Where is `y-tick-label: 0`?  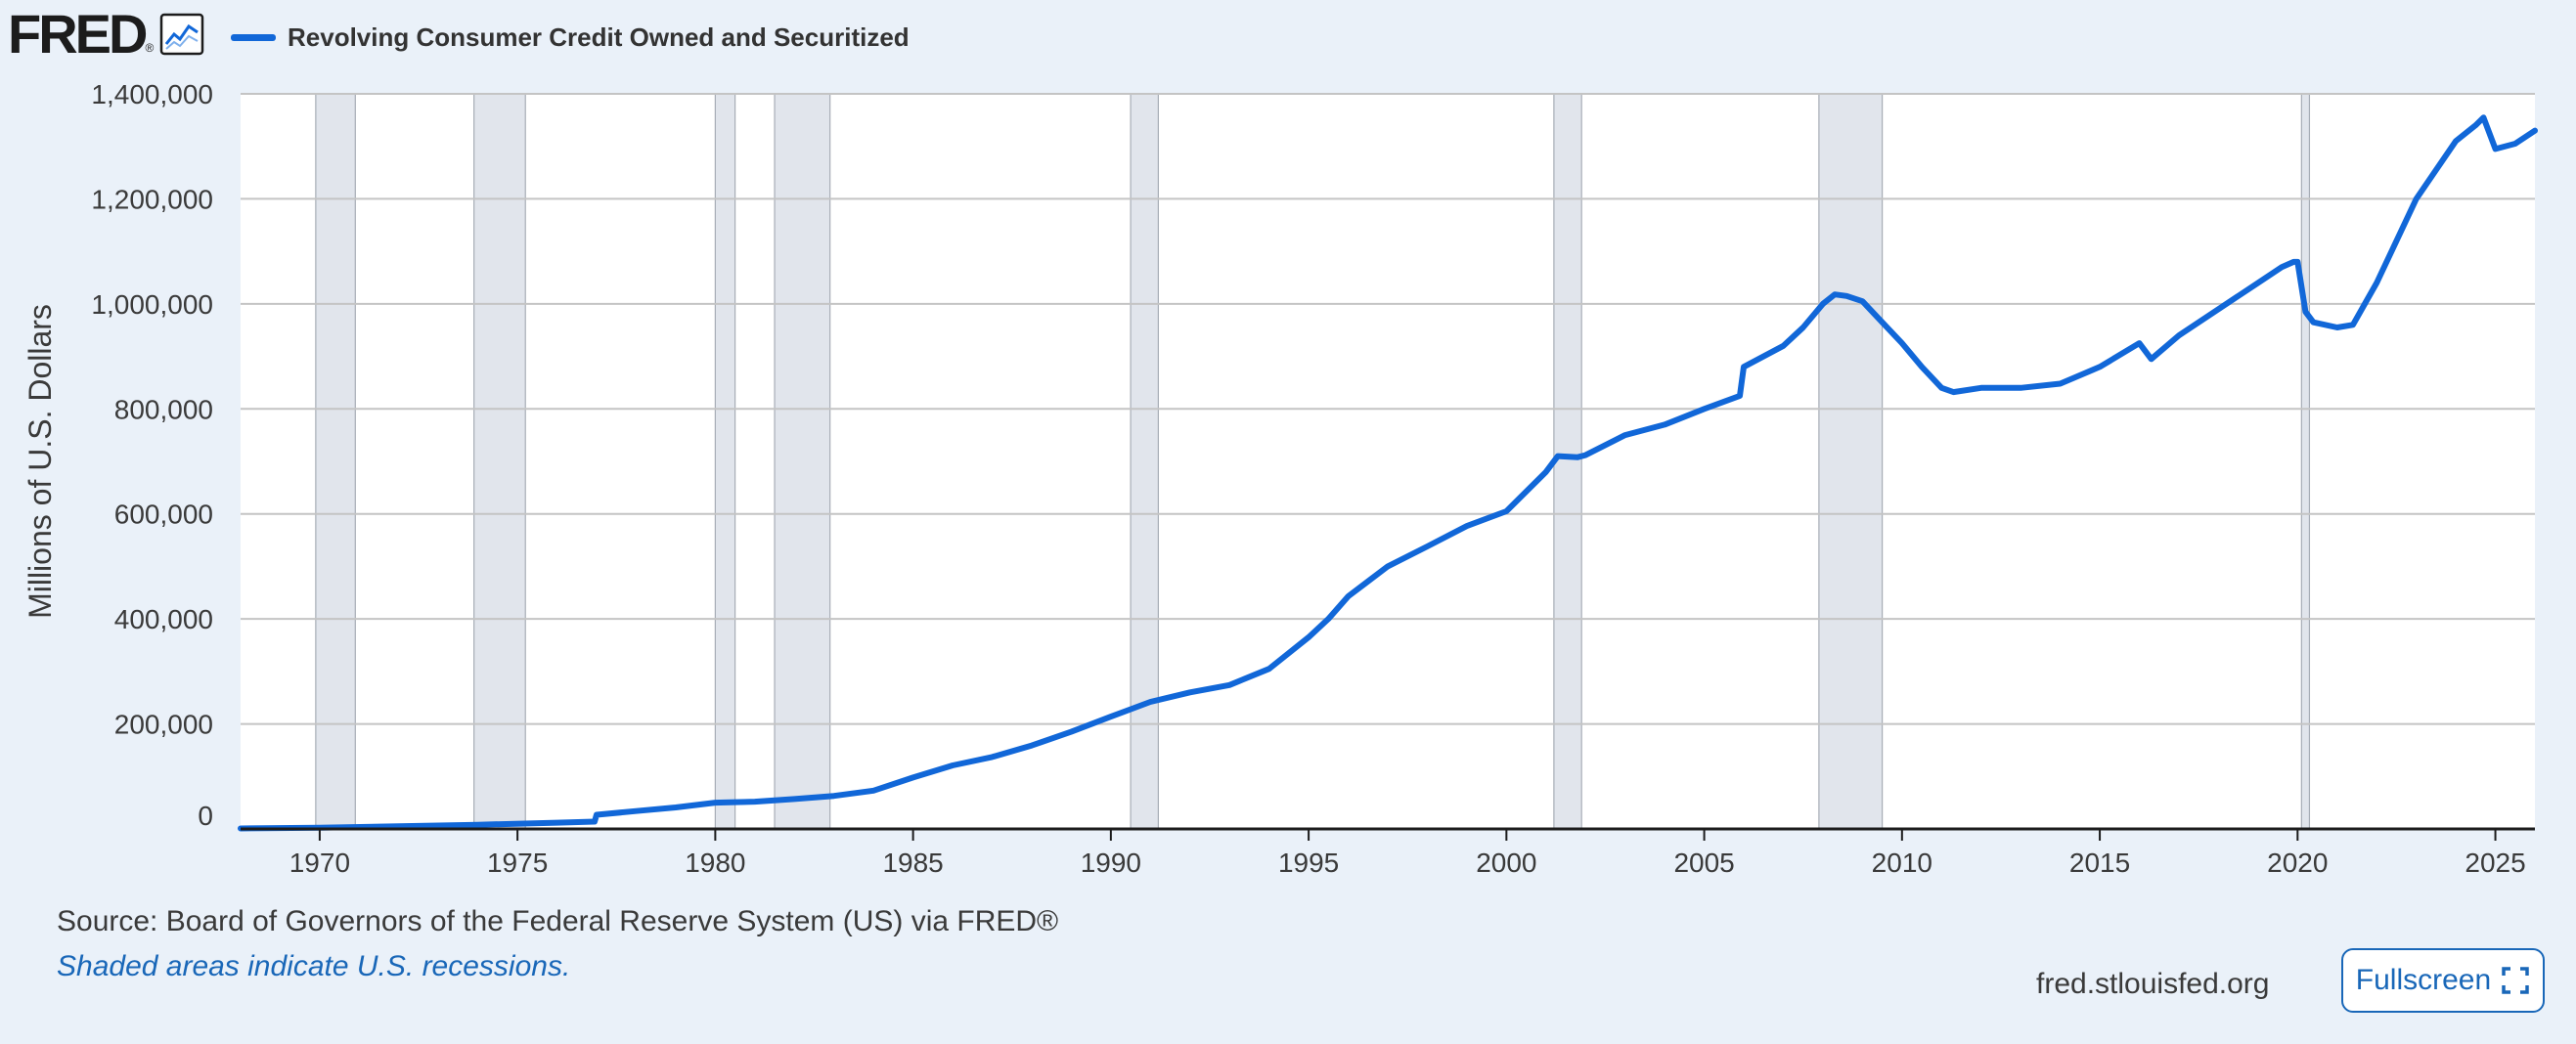 y-tick-label: 0 is located at coordinates (206, 816).